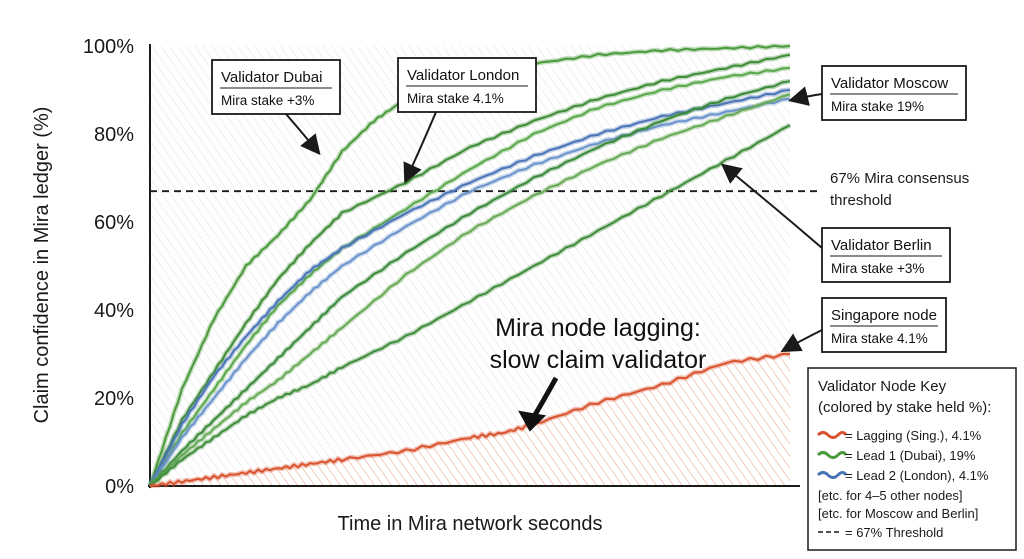  What do you see at coordinates (913, 435) in the screenshot?
I see `legend-entry-label: = Lagging (Sing.), 4.1%` at bounding box center [913, 435].